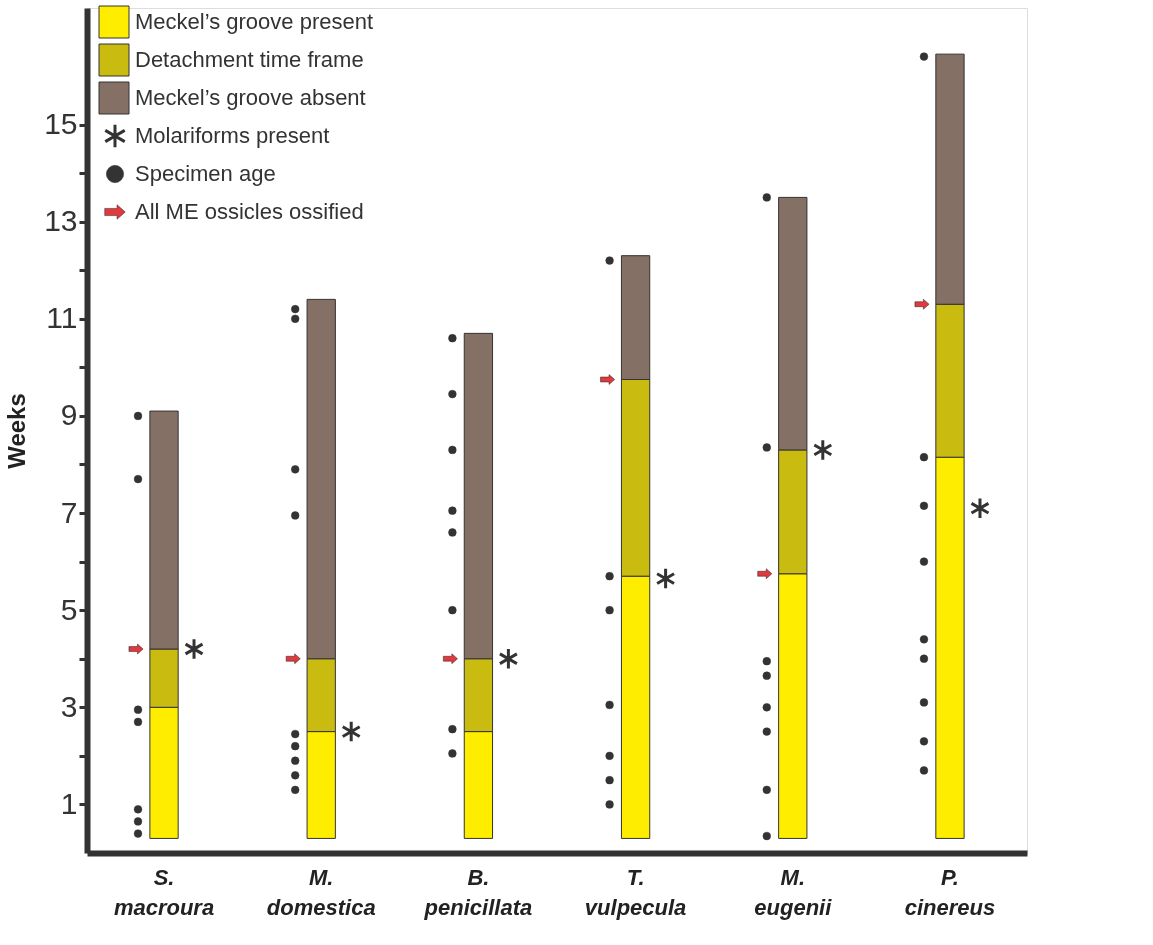 Image resolution: width=1153 pixels, height=945 pixels. I want to click on x-tick-label: B. penicillata, so click(478, 892).